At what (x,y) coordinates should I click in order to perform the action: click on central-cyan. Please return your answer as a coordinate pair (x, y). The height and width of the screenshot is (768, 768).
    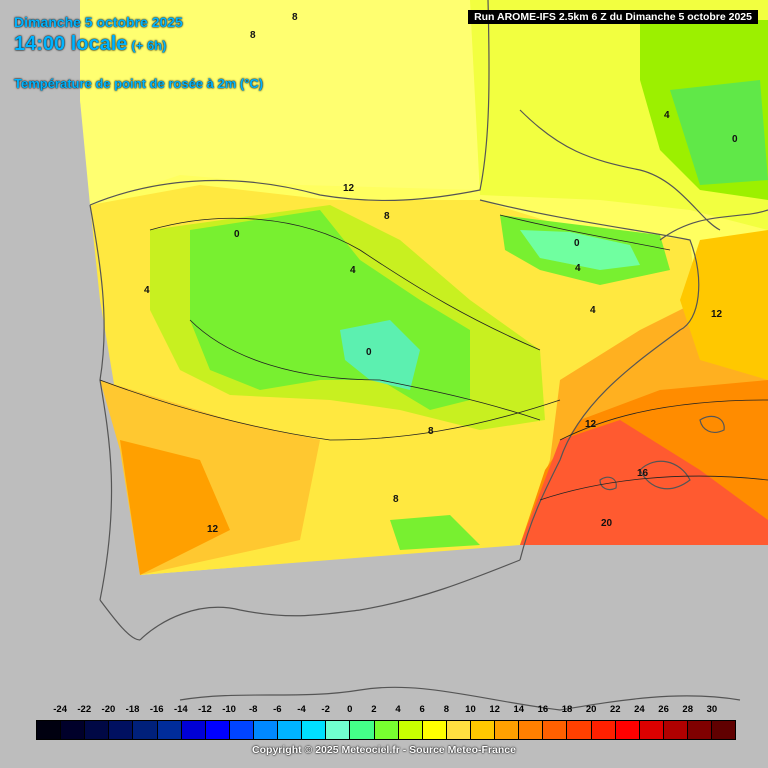
    Looking at the image, I should click on (380, 355).